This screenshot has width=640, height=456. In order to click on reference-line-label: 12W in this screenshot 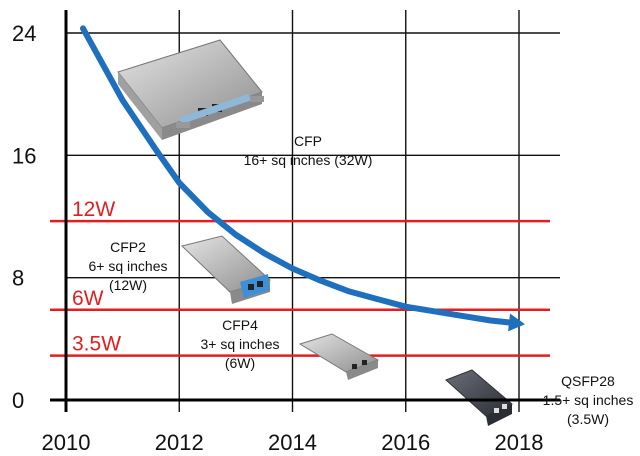, I will do `click(93, 209)`.